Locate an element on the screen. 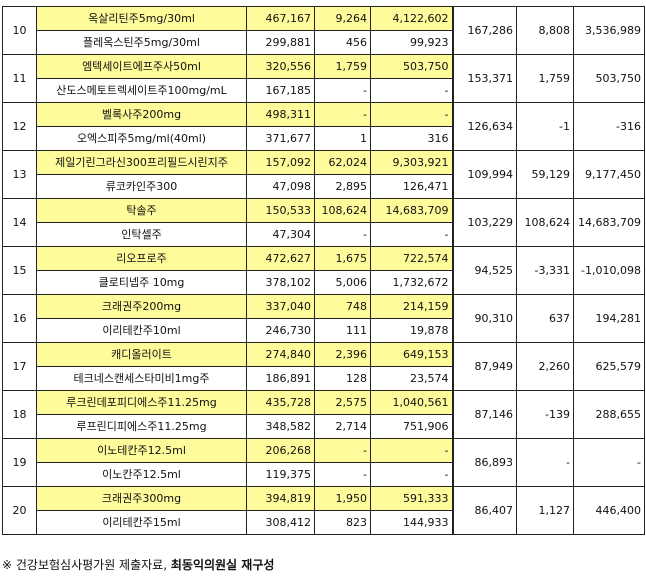 The height and width of the screenshot is (578, 646). drug-name-cell: 크래권주300mg is located at coordinates (141, 498).